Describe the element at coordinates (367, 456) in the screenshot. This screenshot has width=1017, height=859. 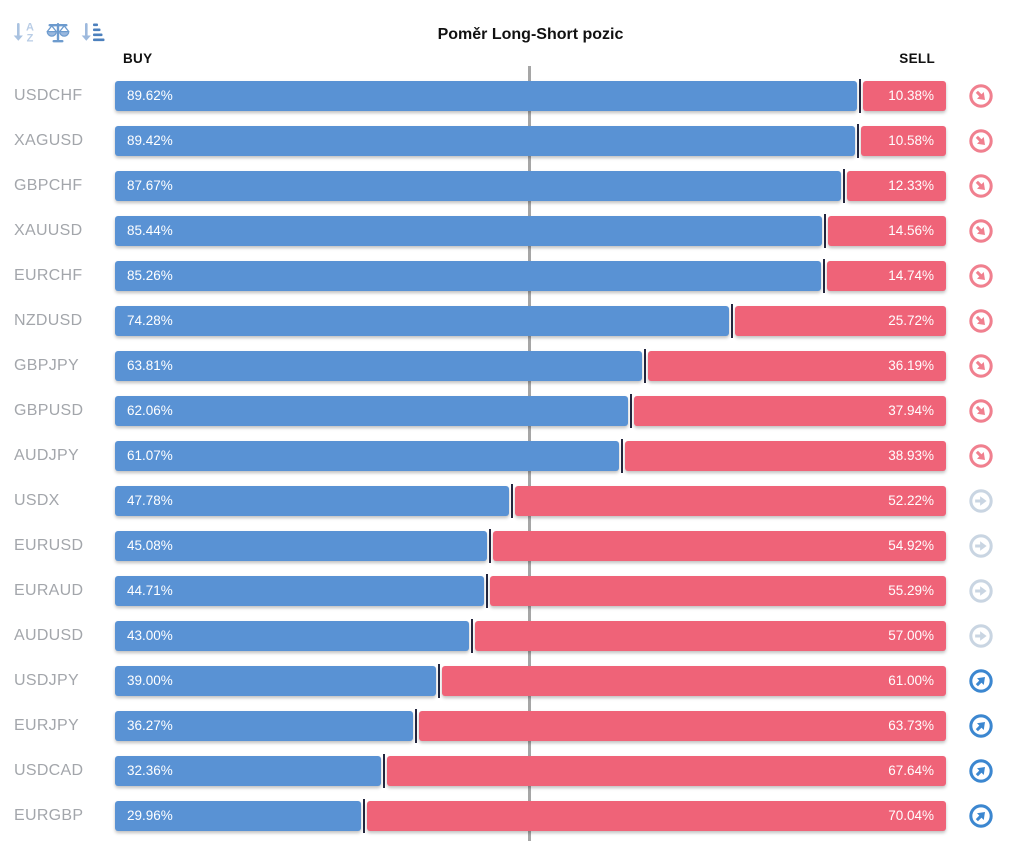
I see `buy-bar: 61.07%` at that location.